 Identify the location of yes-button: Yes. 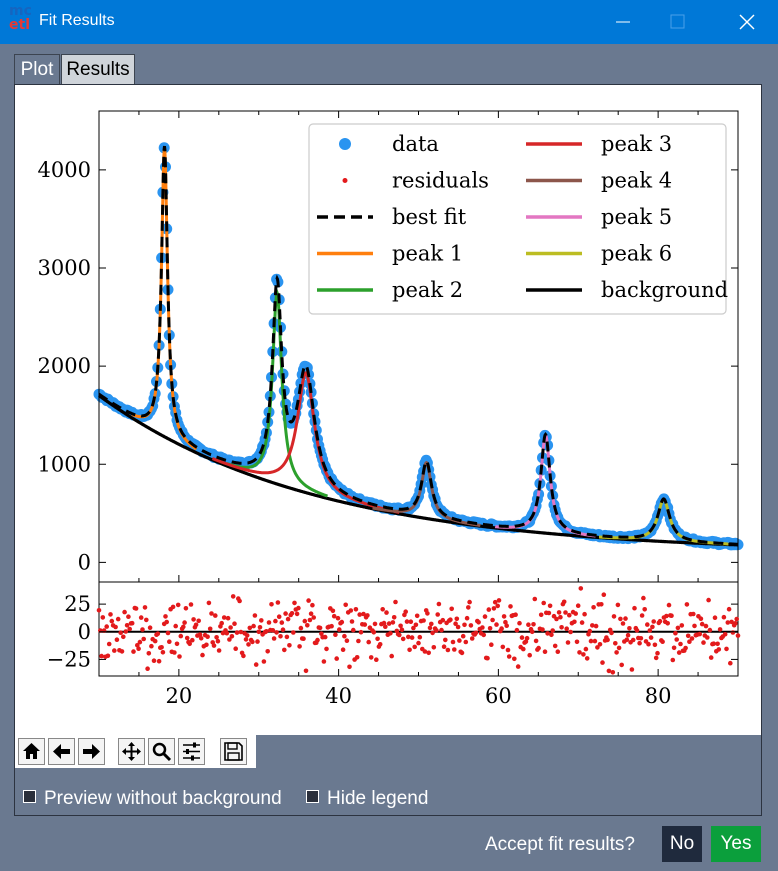
(736, 844).